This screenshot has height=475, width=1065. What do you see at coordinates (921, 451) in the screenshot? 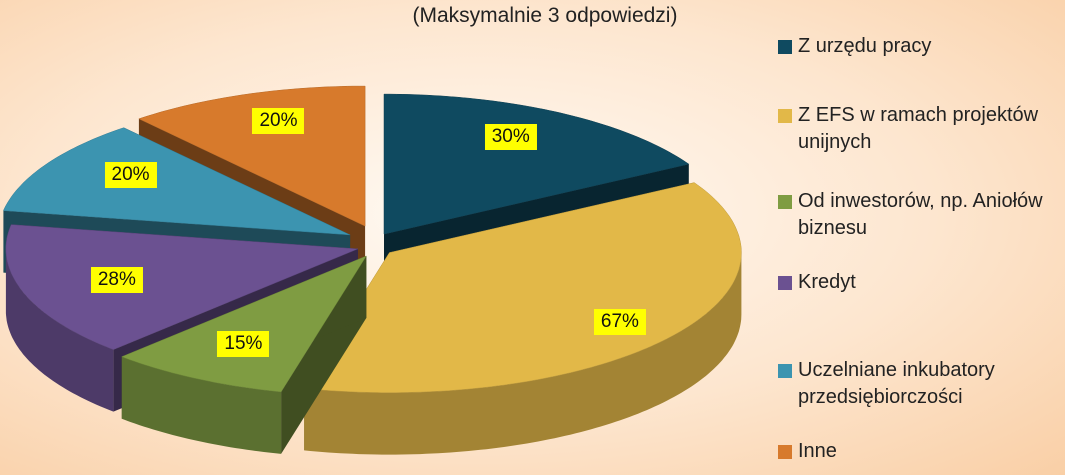
I see `legend-item: Inne` at bounding box center [921, 451].